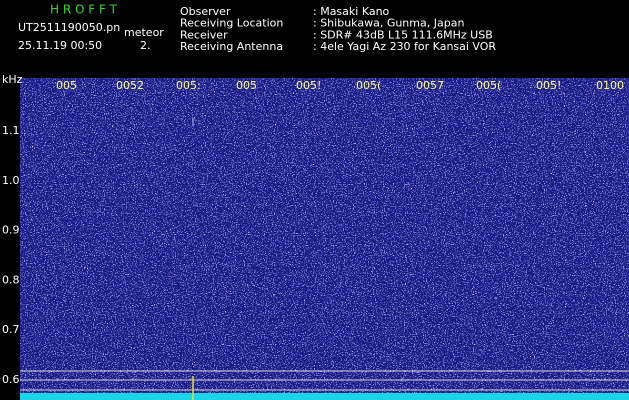 This screenshot has height=400, width=629. Describe the element at coordinates (610, 85) in the screenshot. I see `x-label: 0100` at that location.